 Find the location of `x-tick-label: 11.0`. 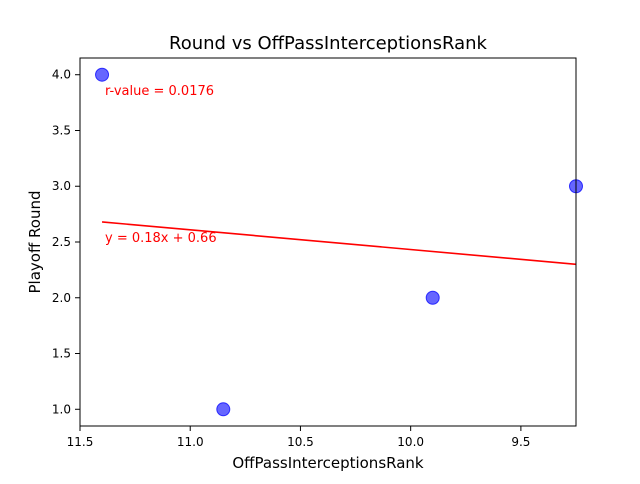

x-tick-label: 11.0 is located at coordinates (190, 442).